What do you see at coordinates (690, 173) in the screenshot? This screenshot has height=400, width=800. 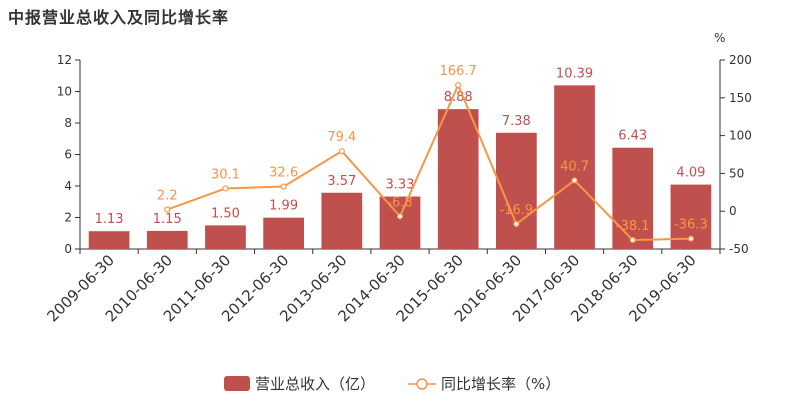 I see `bar-value-label: 4.09` at bounding box center [690, 173].